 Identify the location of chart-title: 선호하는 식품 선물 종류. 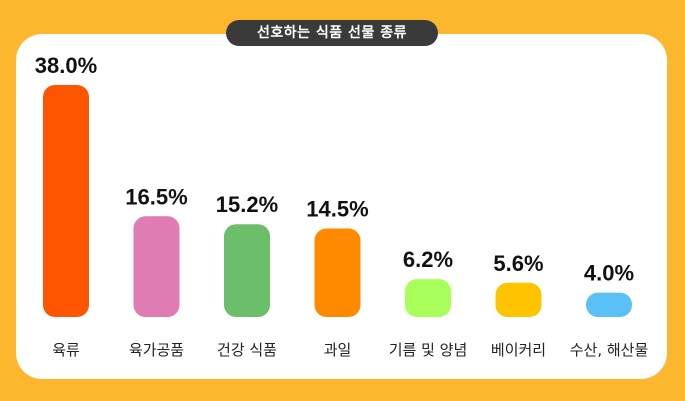
(332, 33).